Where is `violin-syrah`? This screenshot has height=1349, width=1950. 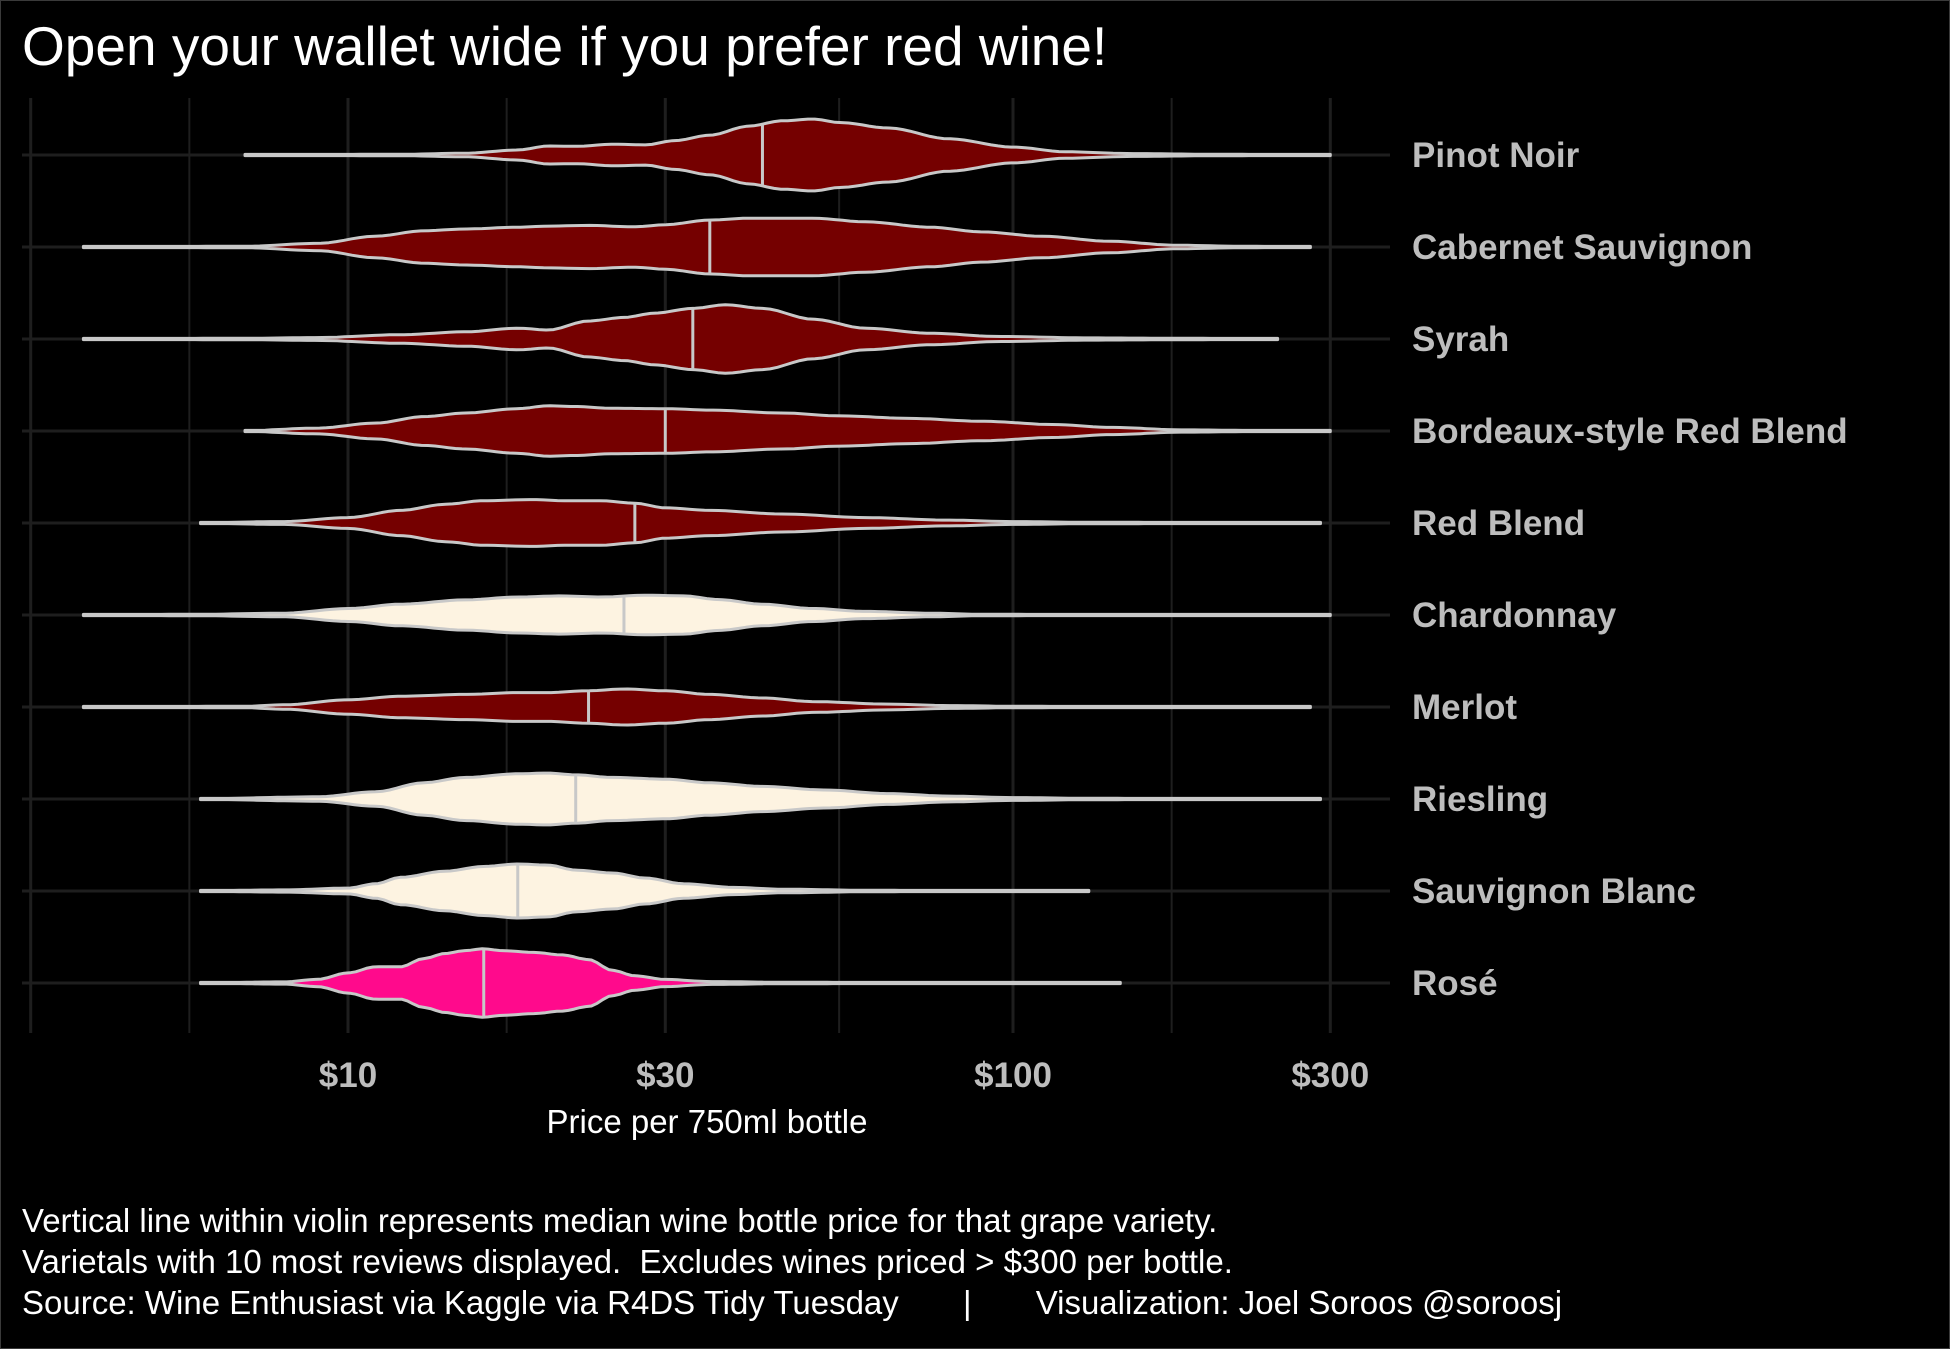
violin-syrah is located at coordinates (680, 339).